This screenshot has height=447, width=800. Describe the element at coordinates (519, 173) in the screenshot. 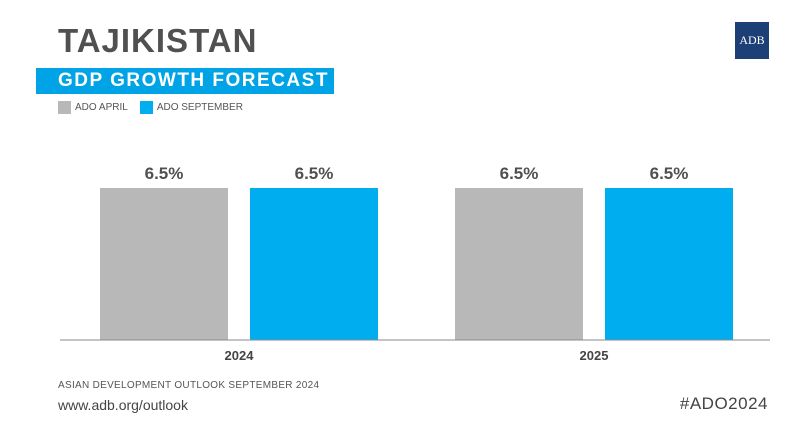

I see `data-label-2025-ado-april: 6.5%` at that location.